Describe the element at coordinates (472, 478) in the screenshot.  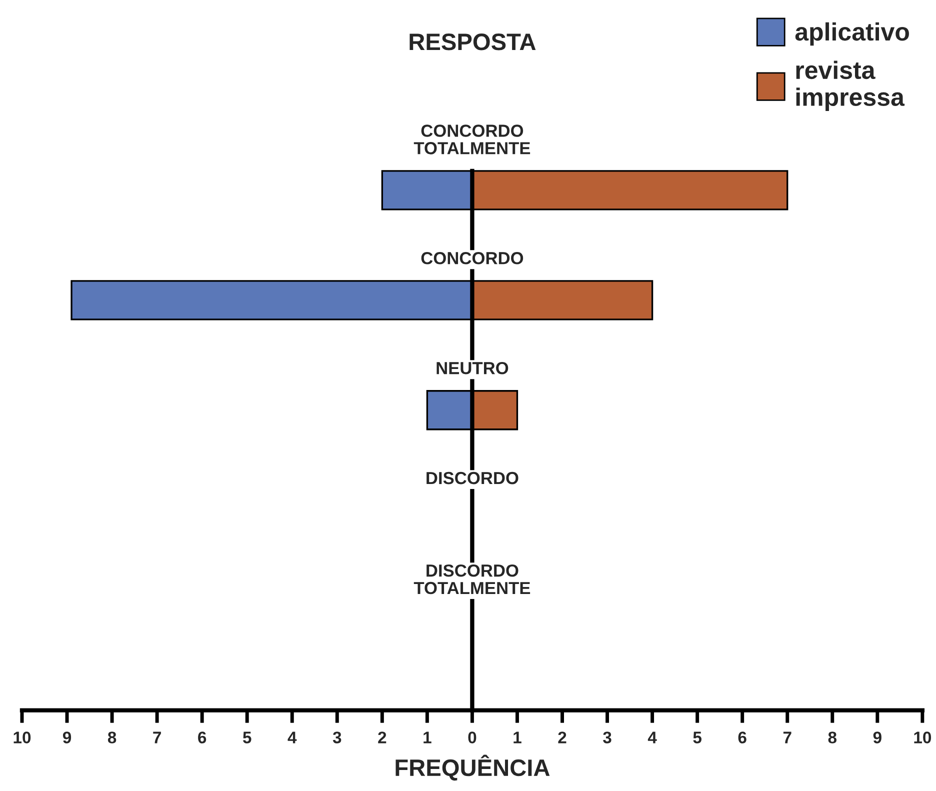
I see `y-tick-label: DISCORDO` at that location.